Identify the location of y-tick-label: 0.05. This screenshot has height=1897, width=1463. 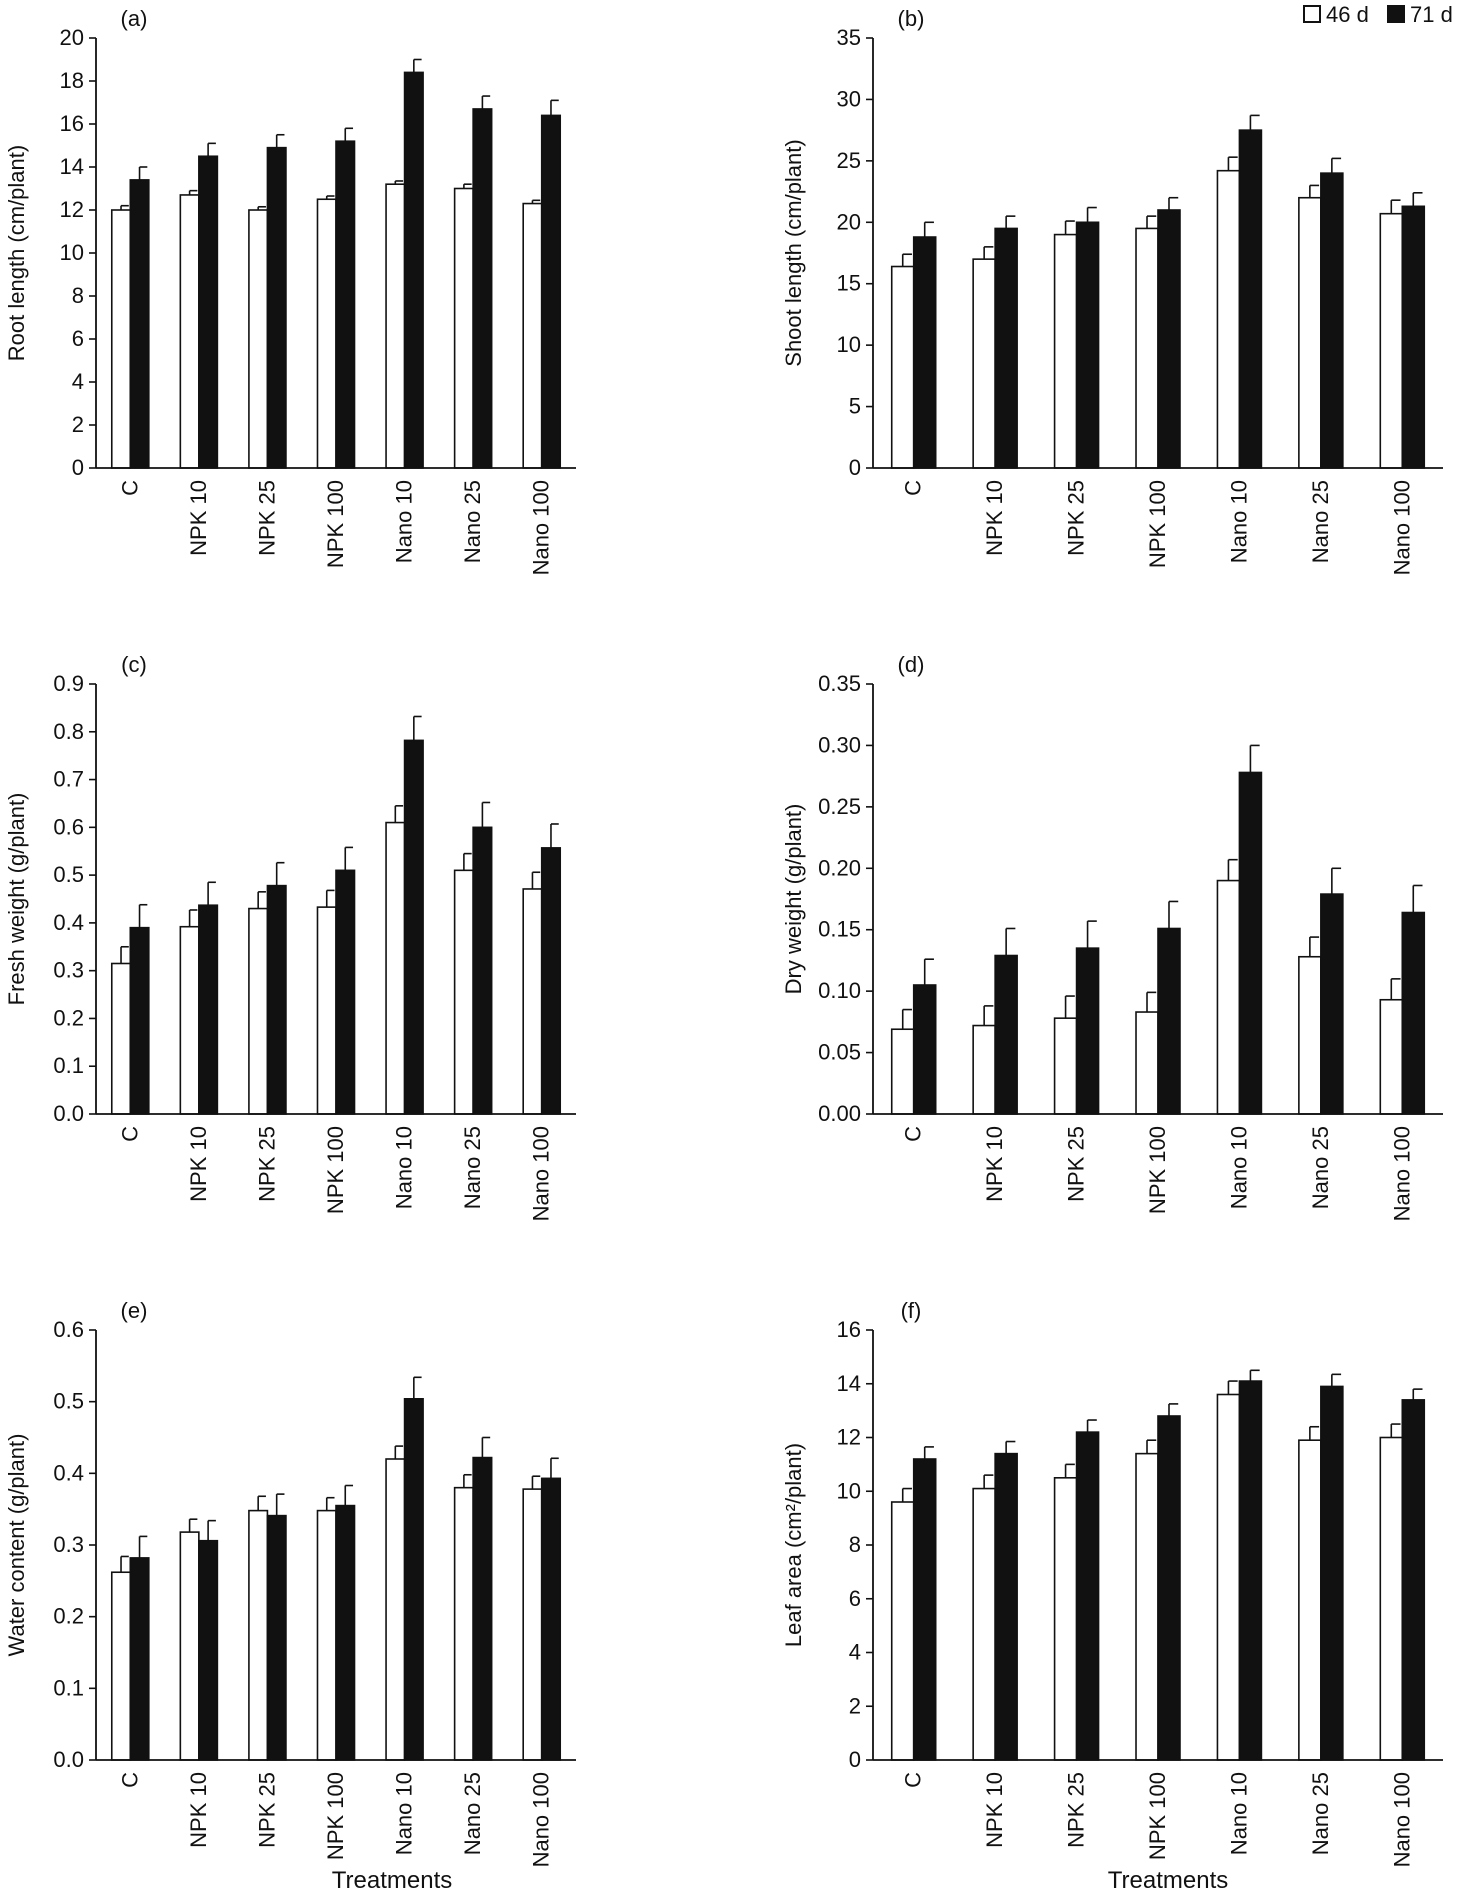
(839, 1052).